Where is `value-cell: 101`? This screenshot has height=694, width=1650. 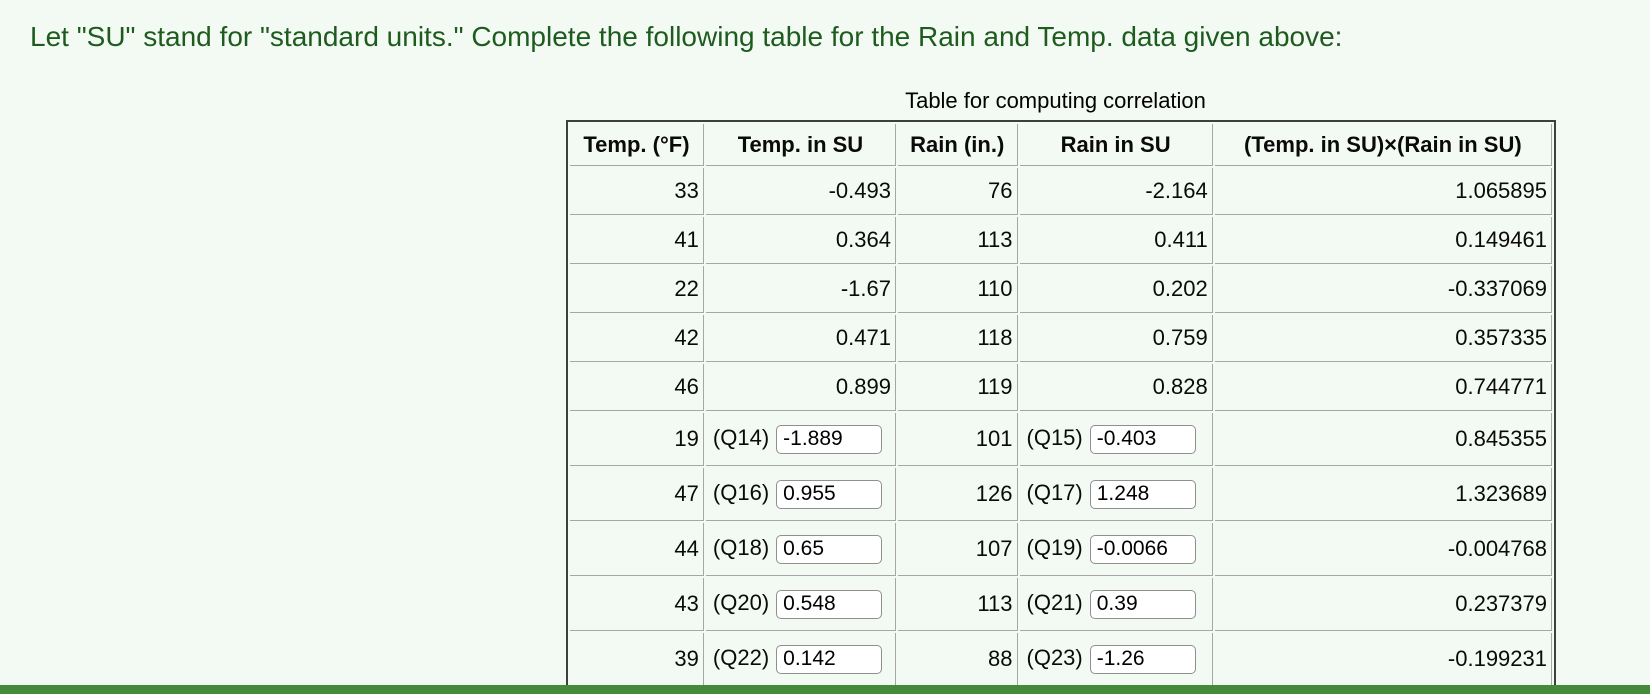
value-cell: 101 is located at coordinates (957, 439).